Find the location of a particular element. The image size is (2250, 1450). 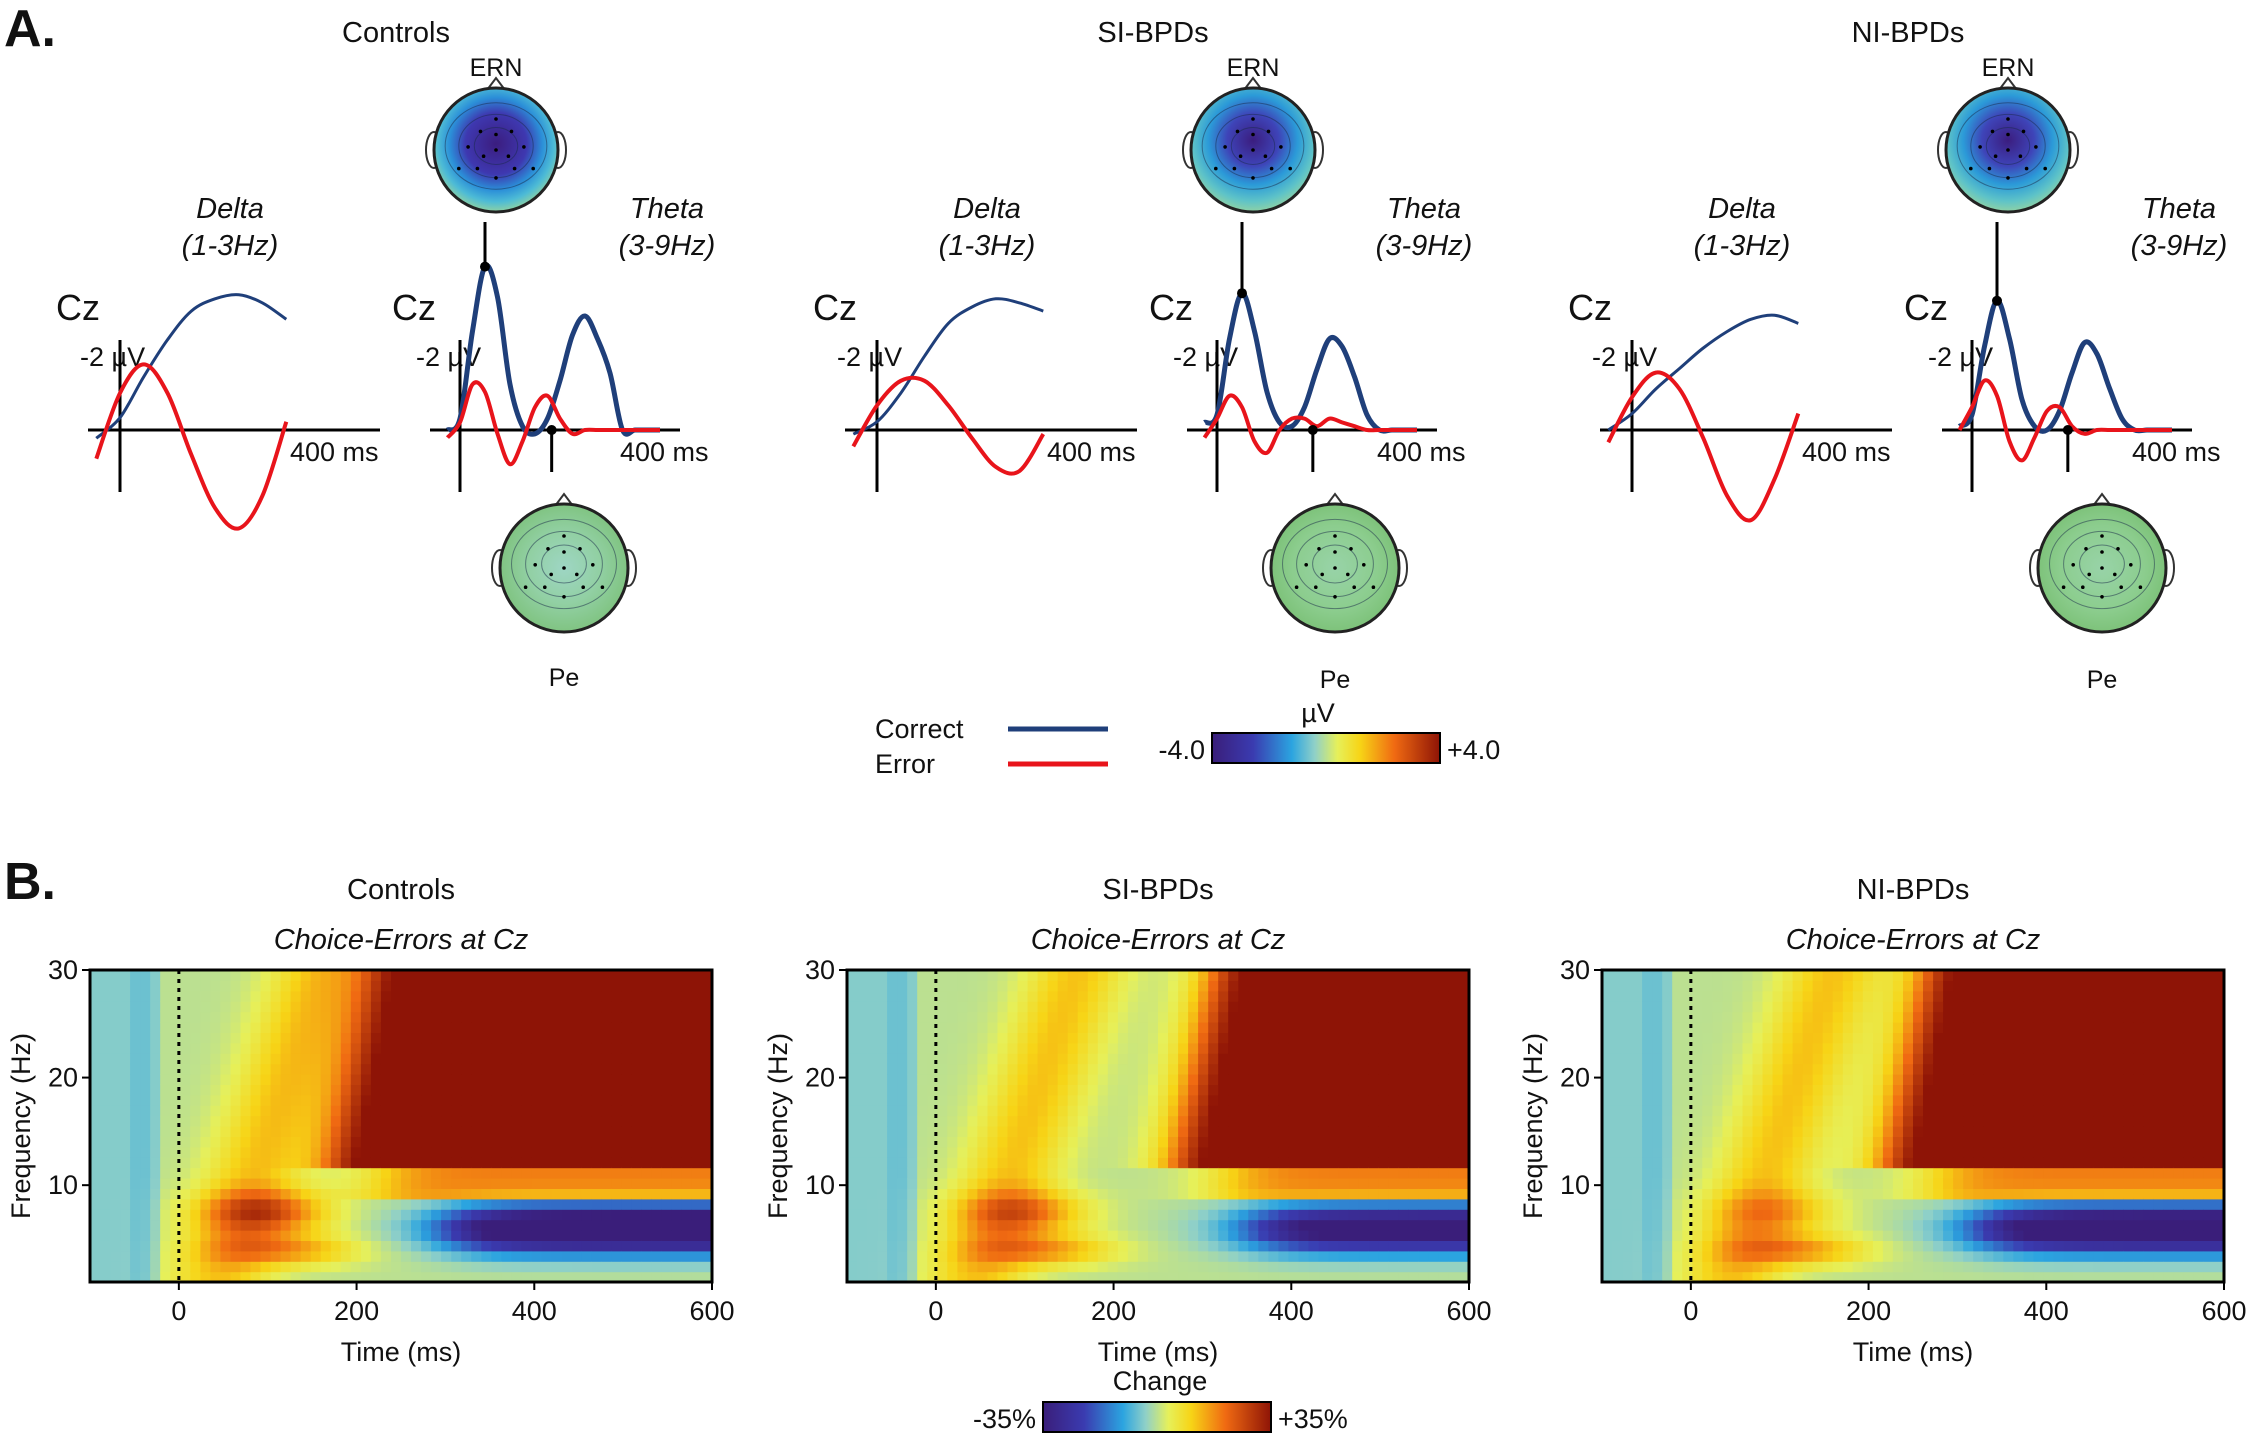

x-tick-label: 600 is located at coordinates (1468, 1311).